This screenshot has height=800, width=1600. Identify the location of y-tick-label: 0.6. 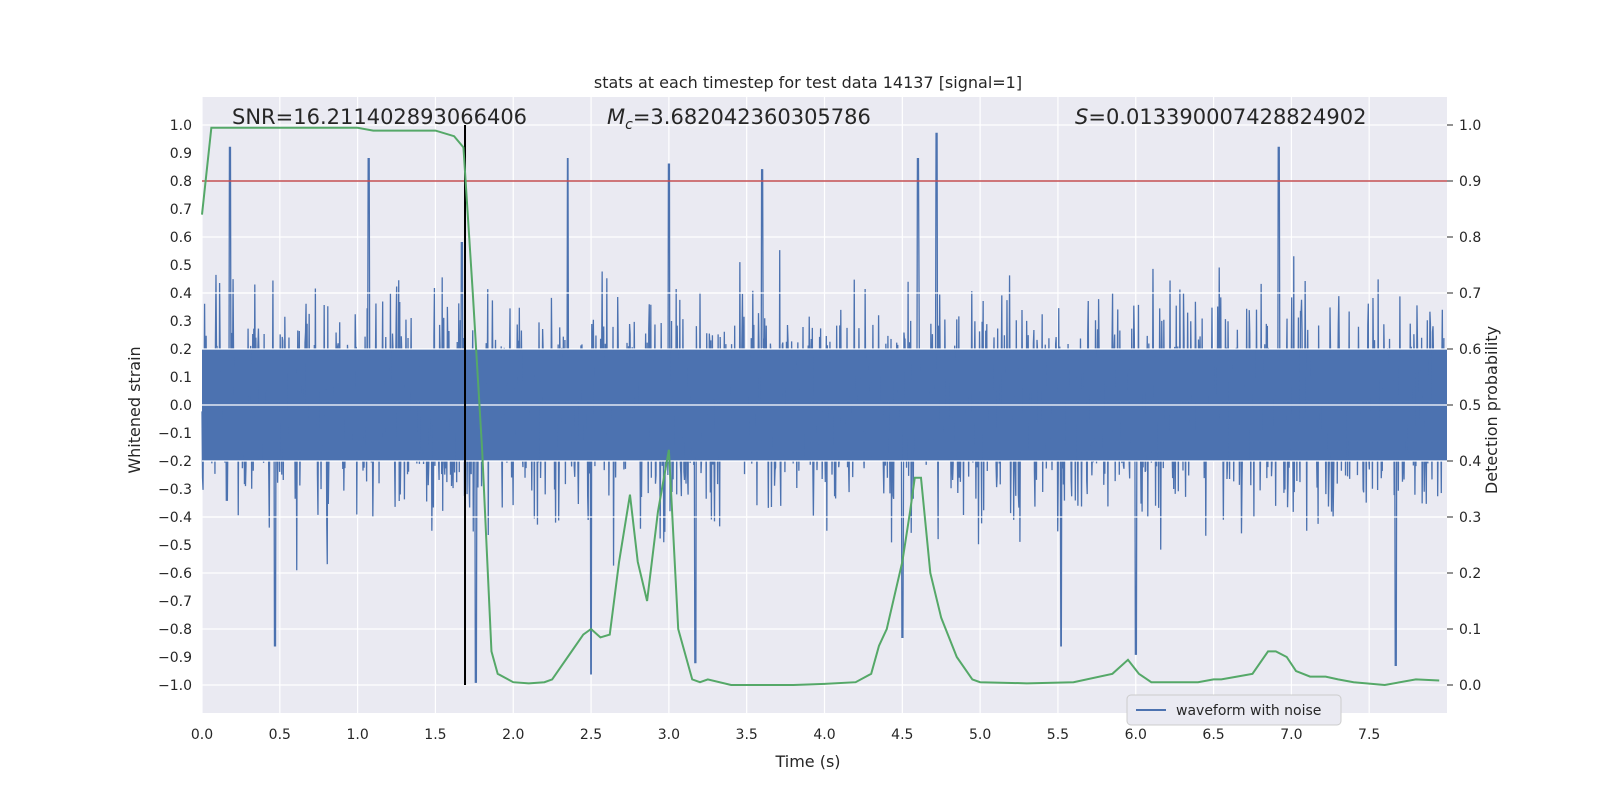
(181, 238).